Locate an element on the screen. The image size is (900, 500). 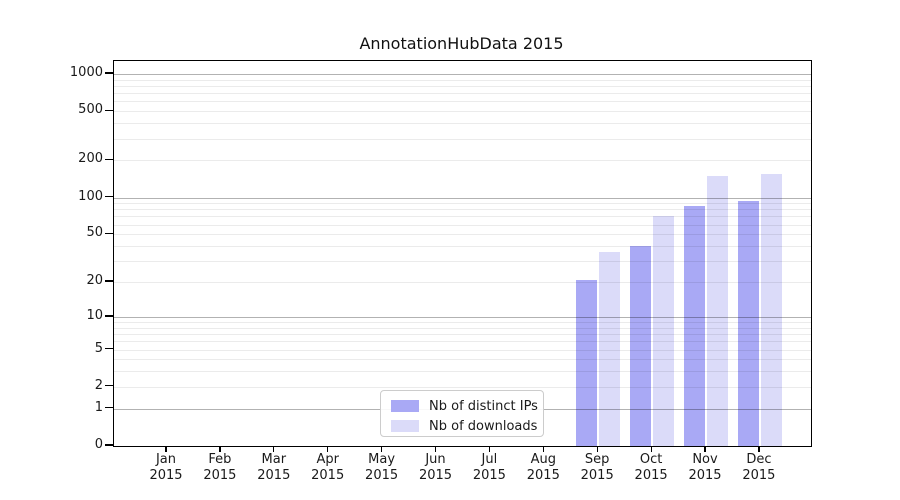
x-tick-label: May 2015 is located at coordinates (382, 468).